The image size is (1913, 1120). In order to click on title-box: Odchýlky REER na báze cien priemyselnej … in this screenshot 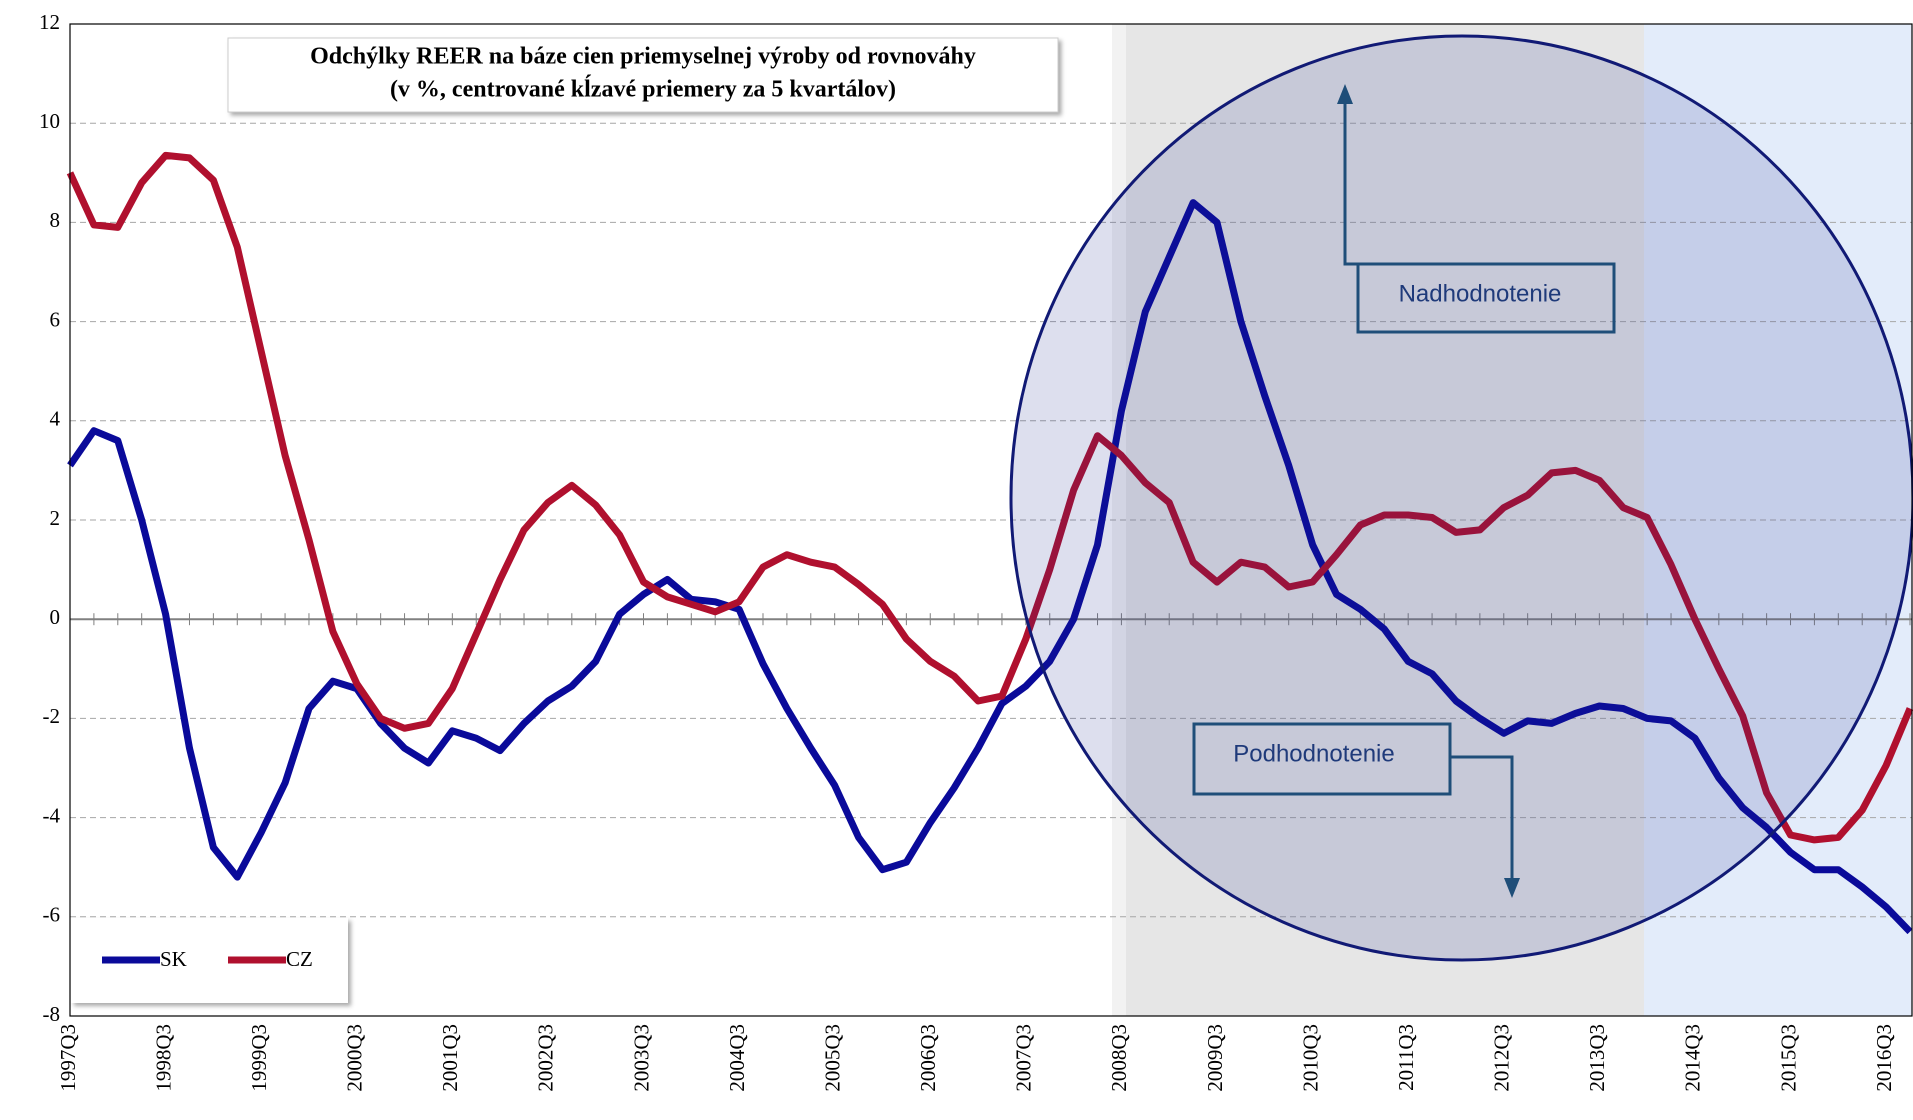, I will do `click(643, 75)`.